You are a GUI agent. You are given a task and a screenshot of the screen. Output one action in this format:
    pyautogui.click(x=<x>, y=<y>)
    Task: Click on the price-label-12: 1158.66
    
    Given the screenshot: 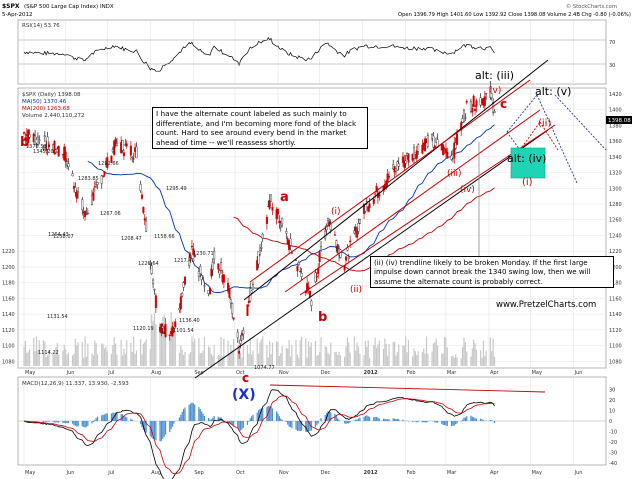 What is the action you would take?
    pyautogui.click(x=164, y=237)
    